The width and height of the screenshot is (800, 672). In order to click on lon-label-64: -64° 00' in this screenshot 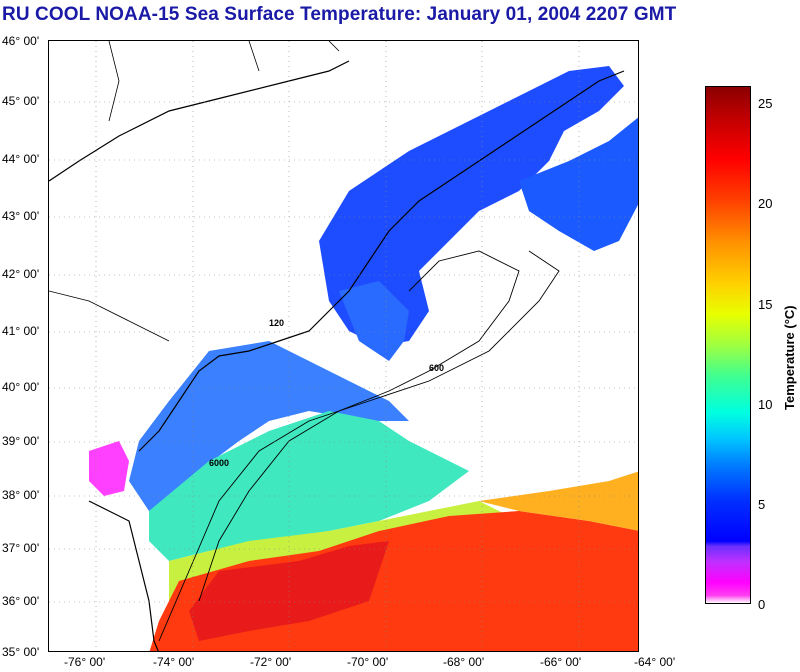, I will do `click(655, 662)`.